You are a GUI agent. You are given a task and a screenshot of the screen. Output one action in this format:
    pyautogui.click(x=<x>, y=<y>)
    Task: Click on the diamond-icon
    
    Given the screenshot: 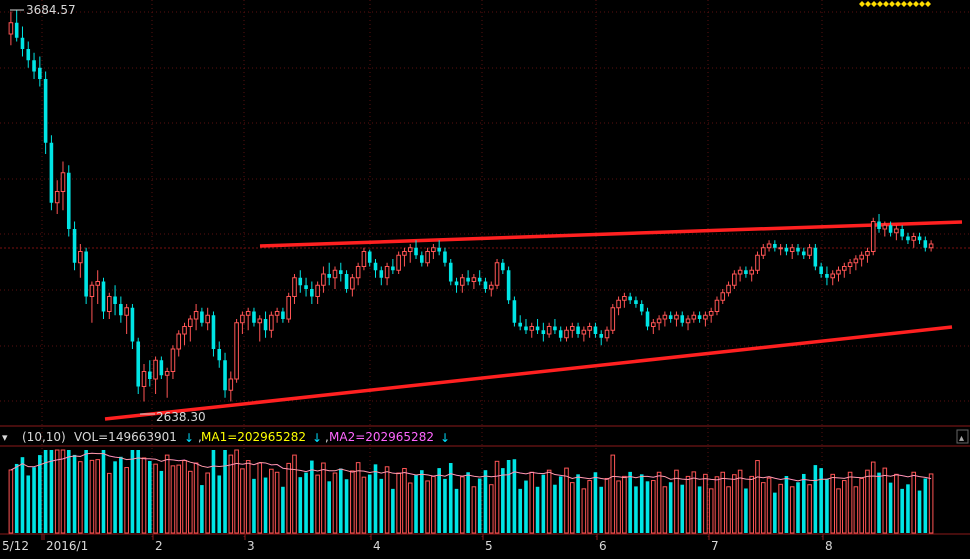 What is the action you would take?
    pyautogui.click(x=922, y=4)
    